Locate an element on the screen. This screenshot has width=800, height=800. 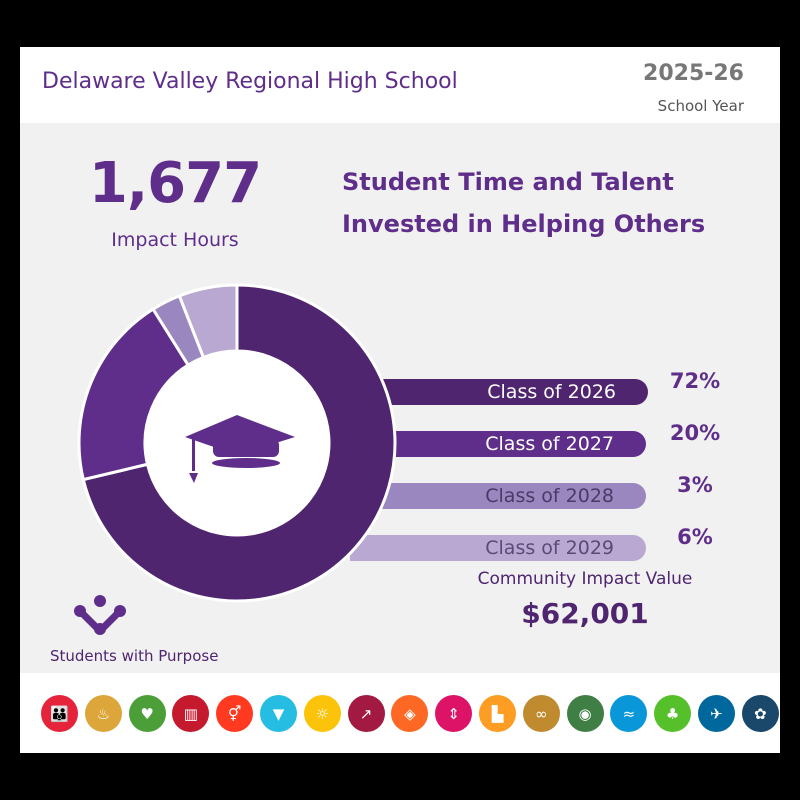
life-on-land-icon: ♣ is located at coordinates (673, 713).